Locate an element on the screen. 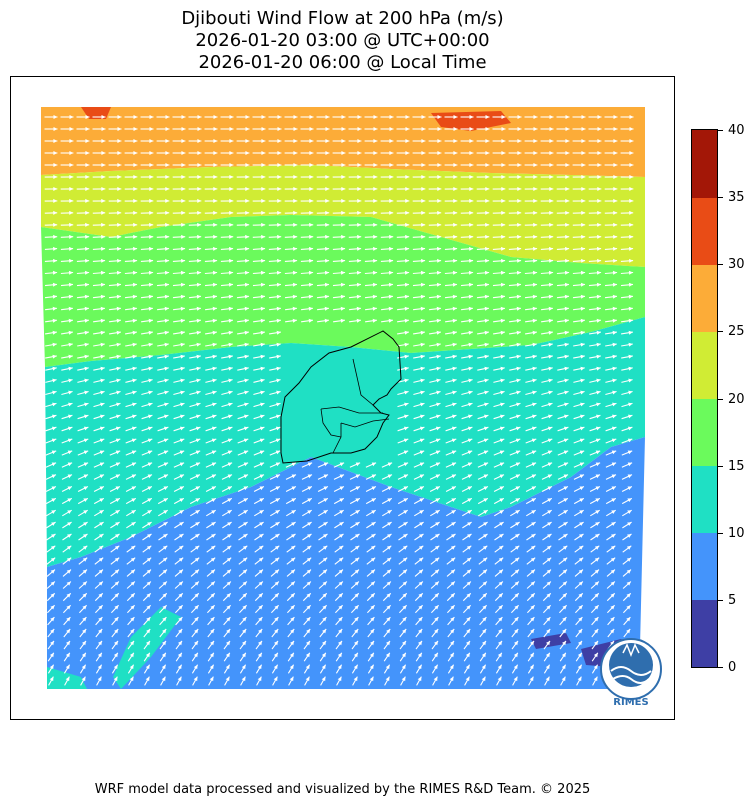 This screenshot has height=808, width=755. colorbar-segment is located at coordinates (704, 633).